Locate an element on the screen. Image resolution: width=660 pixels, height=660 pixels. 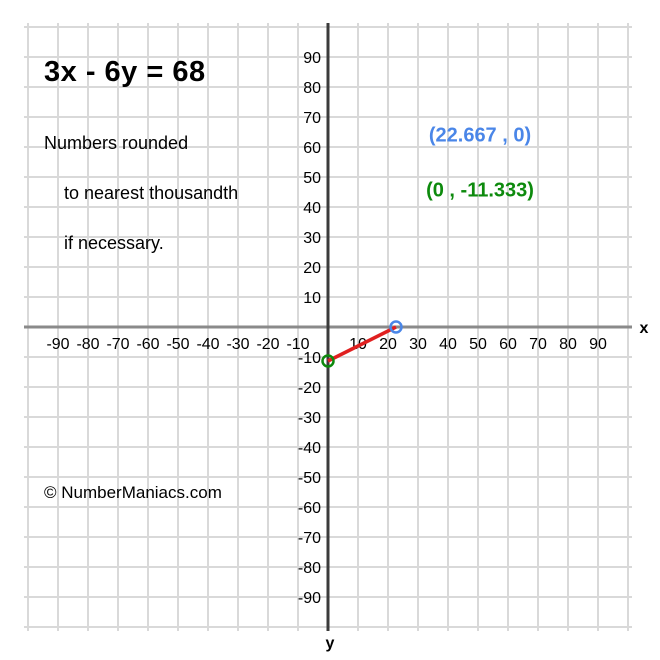
y-tick-label: 10 is located at coordinates (312, 298).